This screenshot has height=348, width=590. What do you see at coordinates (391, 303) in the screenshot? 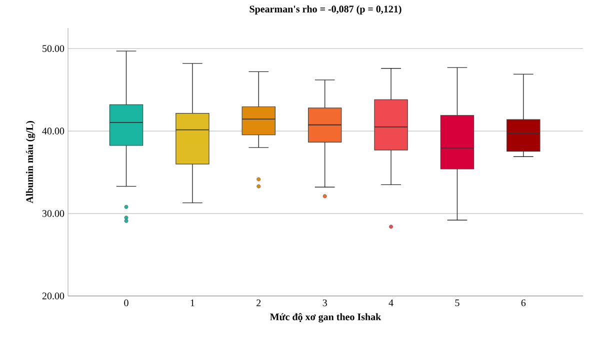
I see `x-tick-label: 4` at bounding box center [391, 303].